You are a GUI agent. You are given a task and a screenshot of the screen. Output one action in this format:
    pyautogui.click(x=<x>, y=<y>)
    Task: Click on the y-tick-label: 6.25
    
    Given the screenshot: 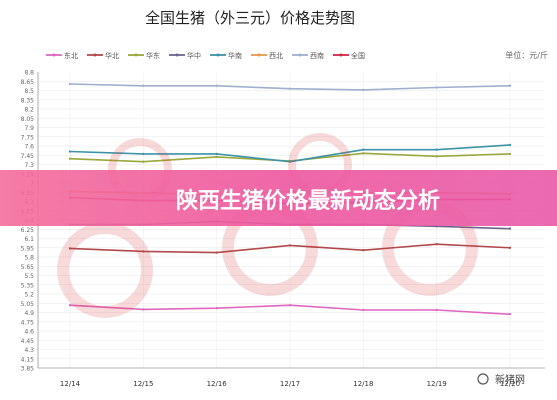 What is the action you would take?
    pyautogui.click(x=28, y=230)
    